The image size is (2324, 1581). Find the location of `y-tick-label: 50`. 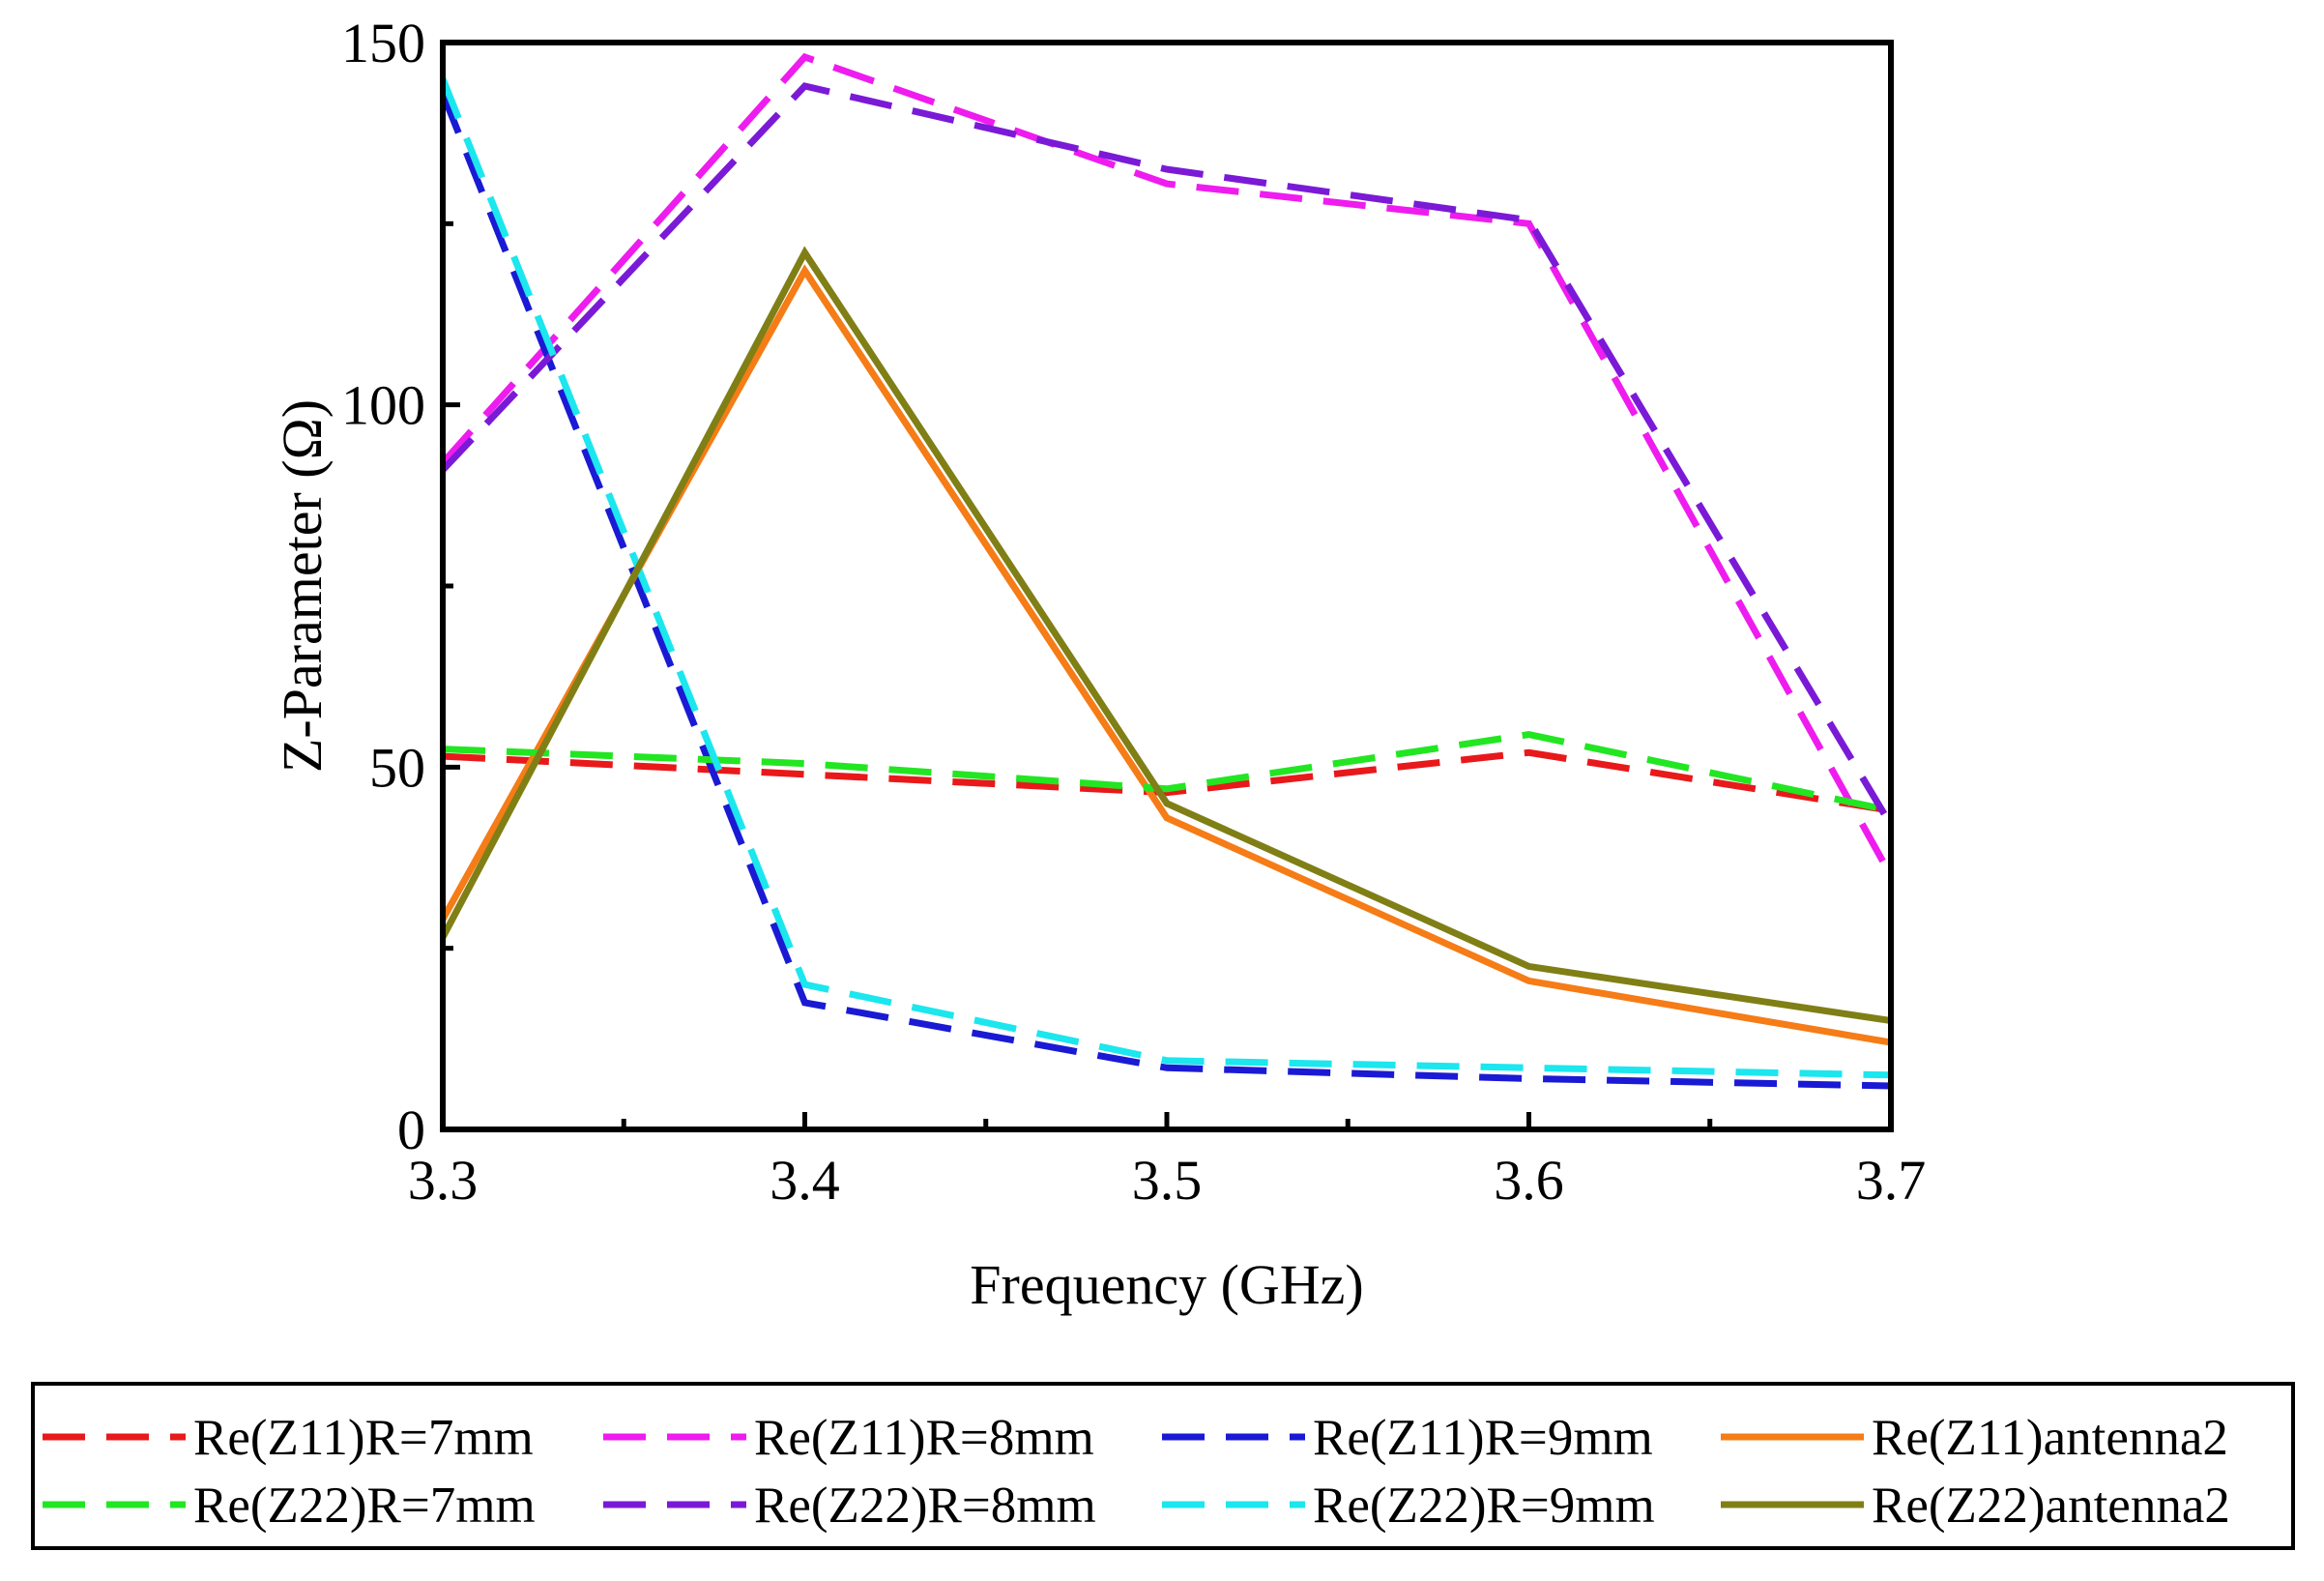

y-tick-label: 50 is located at coordinates (397, 767).